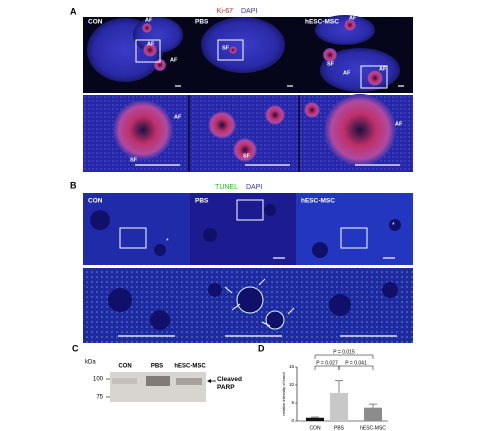  What do you see at coordinates (315, 428) in the screenshot?
I see `x-tick-label: CON` at bounding box center [315, 428].